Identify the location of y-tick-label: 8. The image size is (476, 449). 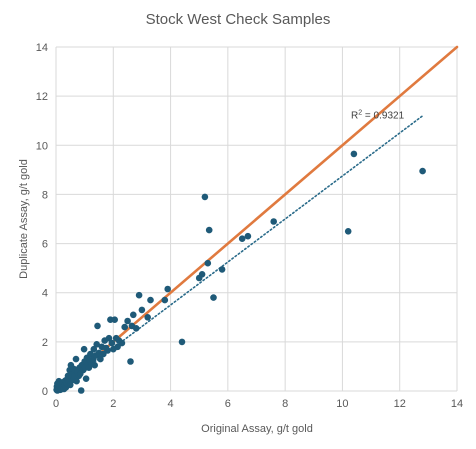
(45, 195).